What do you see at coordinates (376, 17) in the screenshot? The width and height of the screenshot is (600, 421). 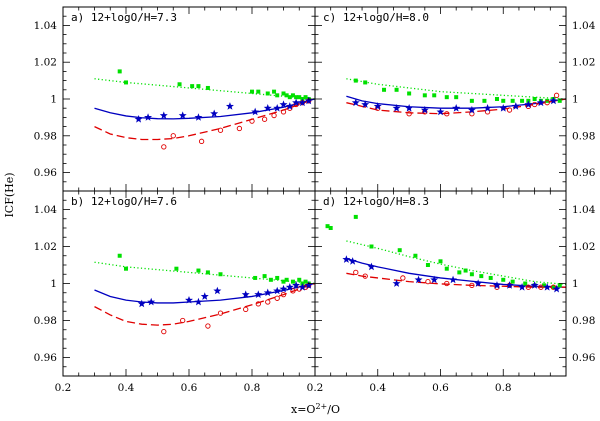 I see `panel-c-label: c) 12+logO/H=8.0` at bounding box center [376, 17].